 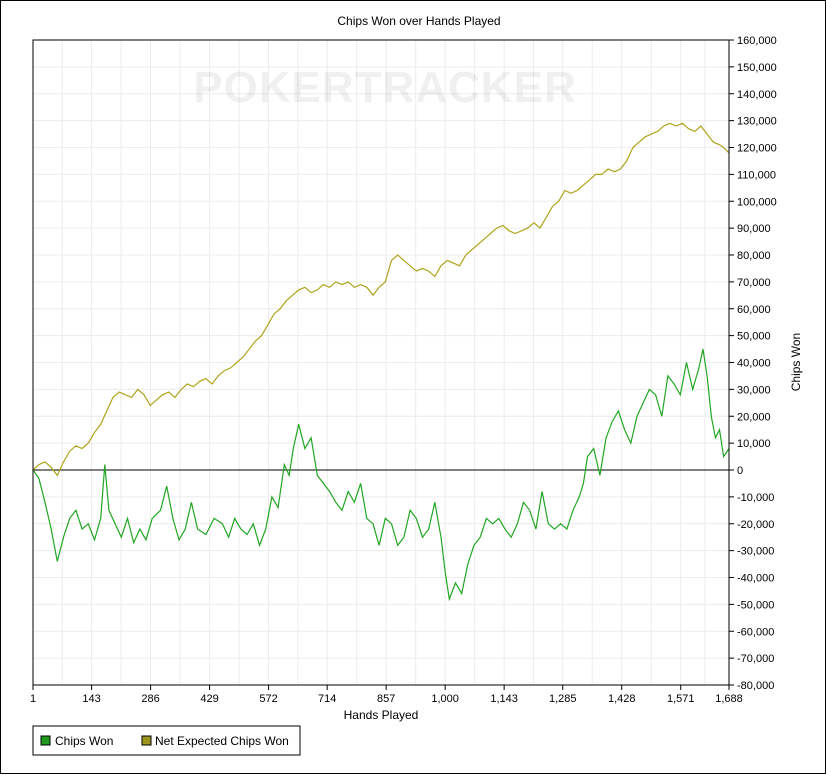 I want to click on y-tick-label: 110,000, so click(x=756, y=175).